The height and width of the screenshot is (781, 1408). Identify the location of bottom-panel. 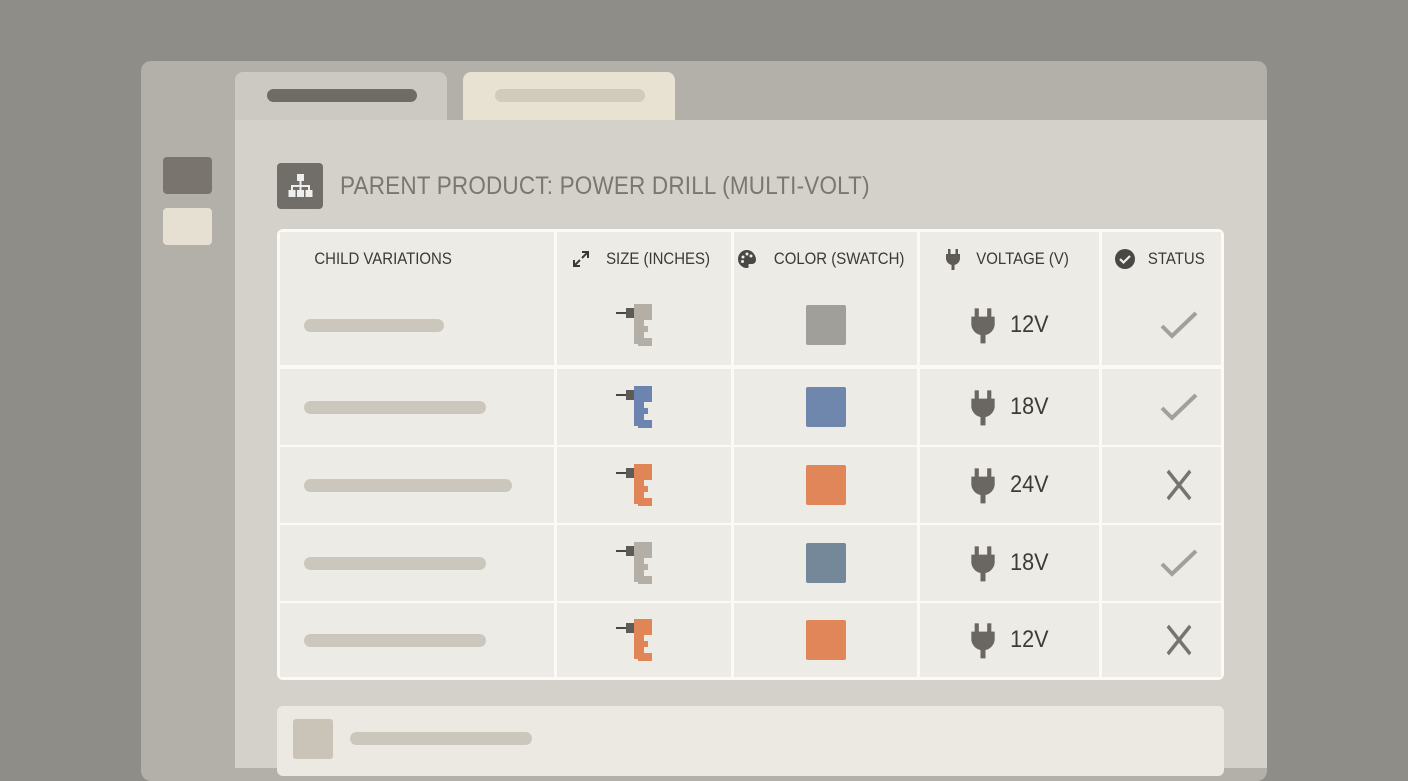
(750, 741).